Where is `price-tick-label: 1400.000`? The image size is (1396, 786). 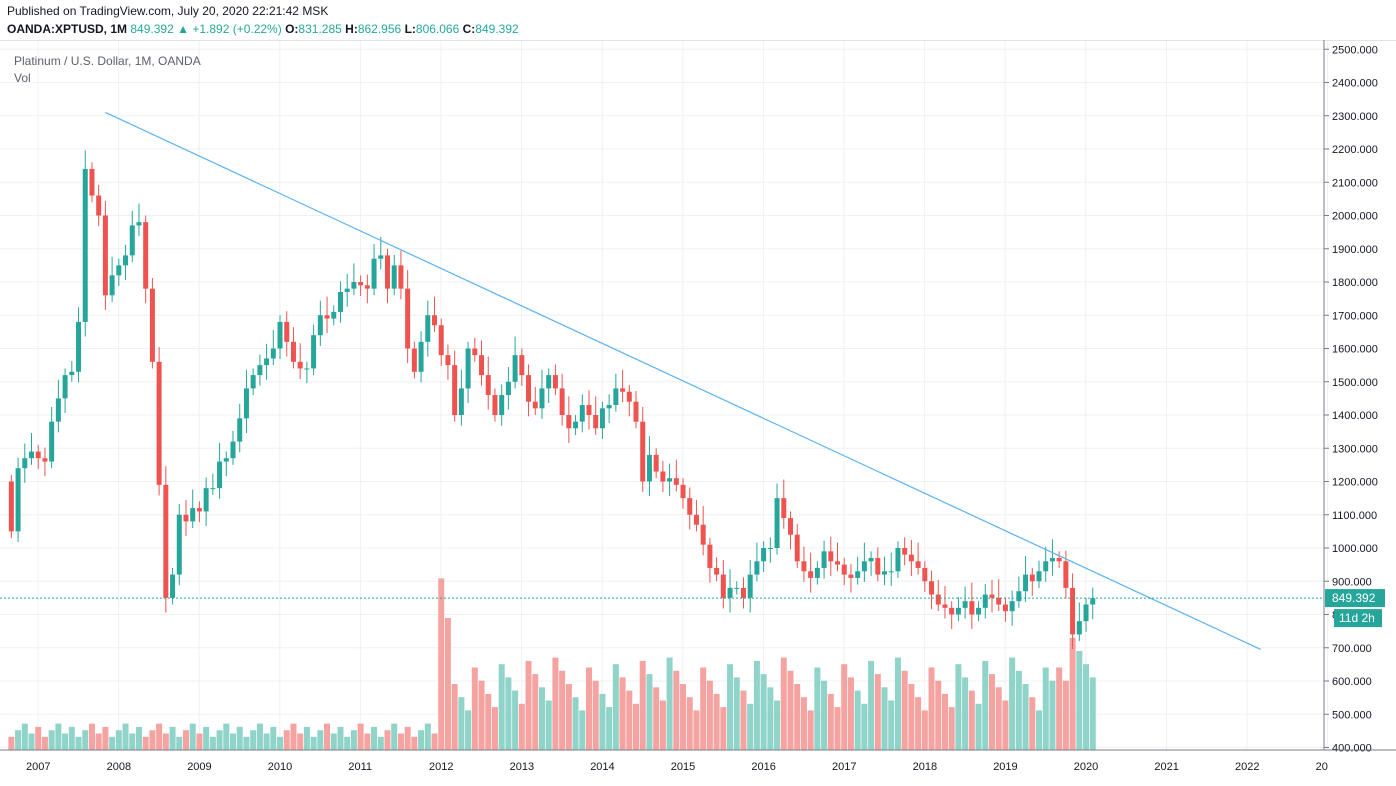 price-tick-label: 1400.000 is located at coordinates (1355, 416).